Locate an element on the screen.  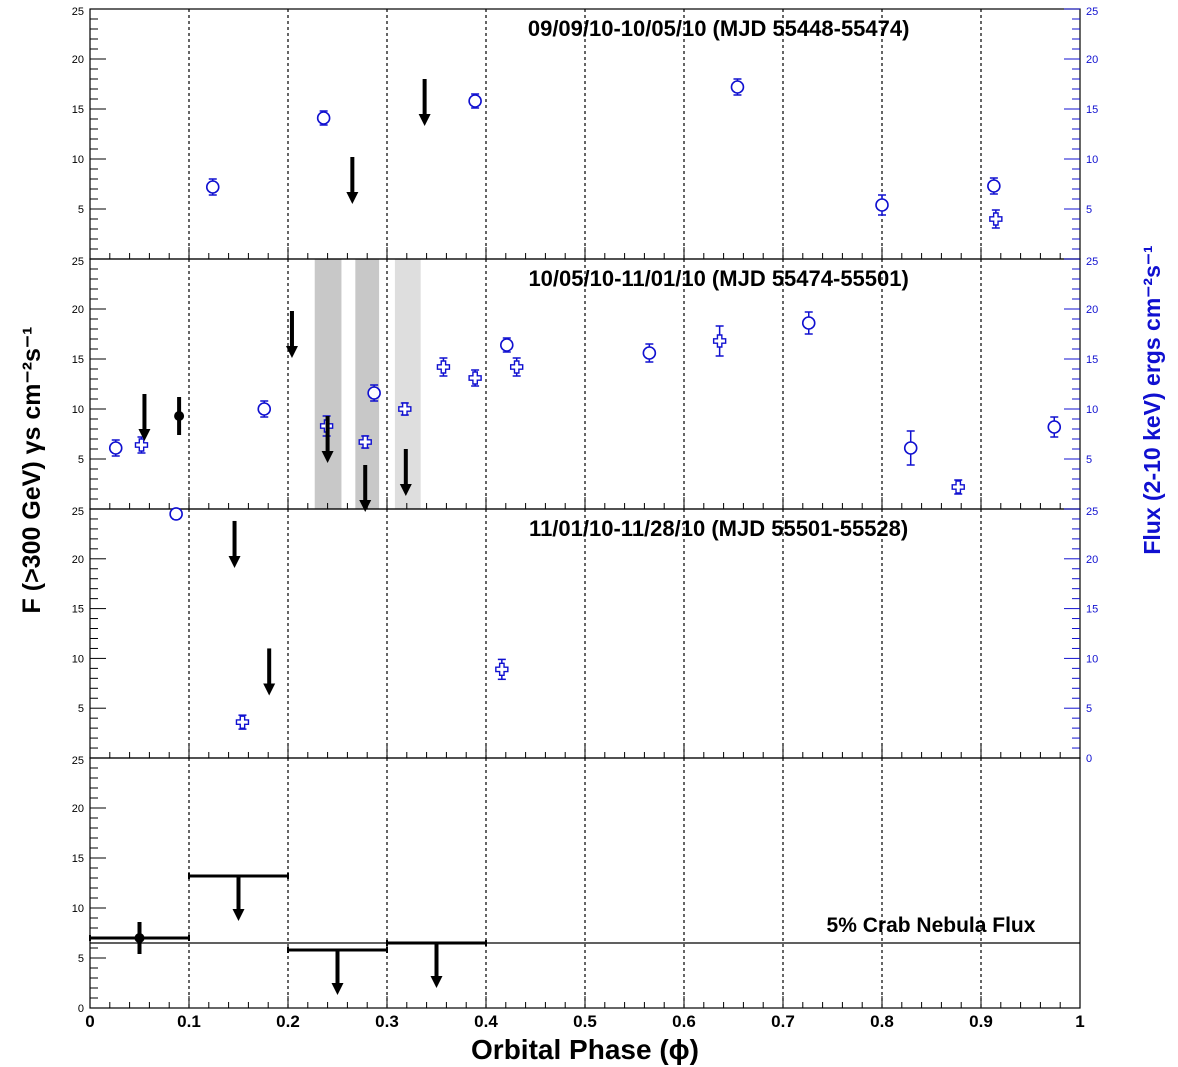
x-tick-label: 1 is located at coordinates (1079, 1021).